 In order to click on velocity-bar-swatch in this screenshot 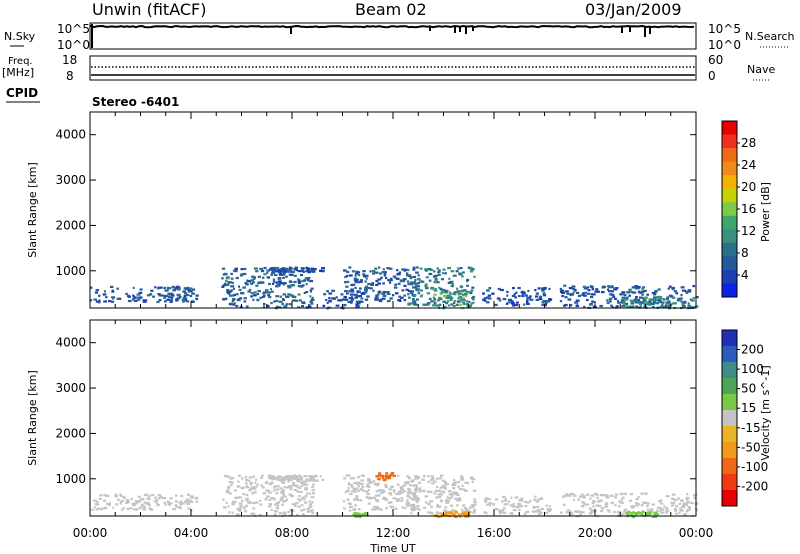, I will do `click(729, 482)`.